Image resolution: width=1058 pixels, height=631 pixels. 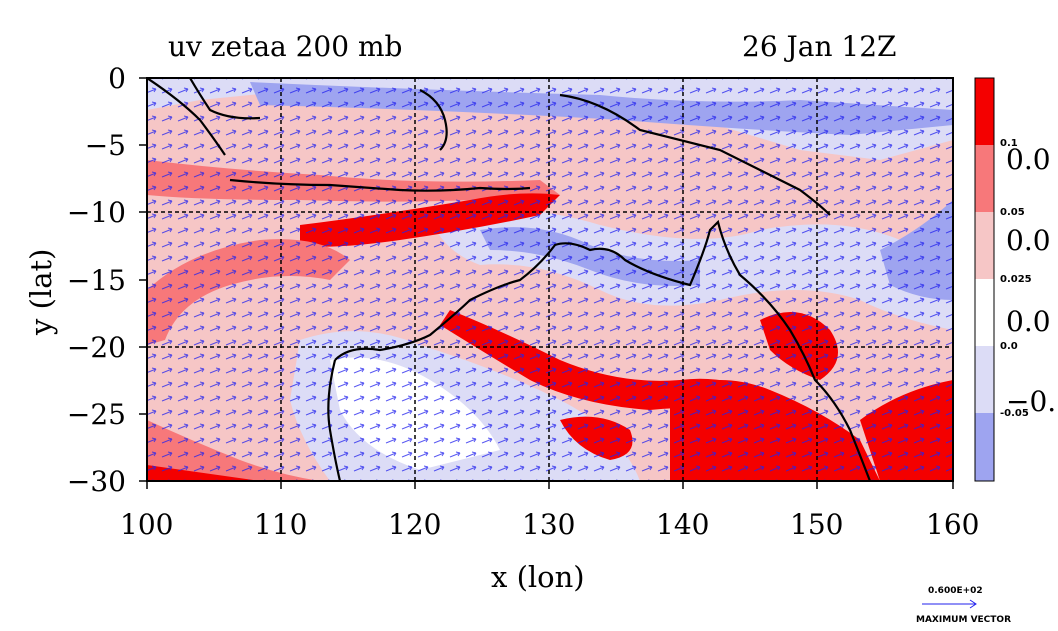 I want to click on y-tick-15: −15, so click(x=96, y=280).